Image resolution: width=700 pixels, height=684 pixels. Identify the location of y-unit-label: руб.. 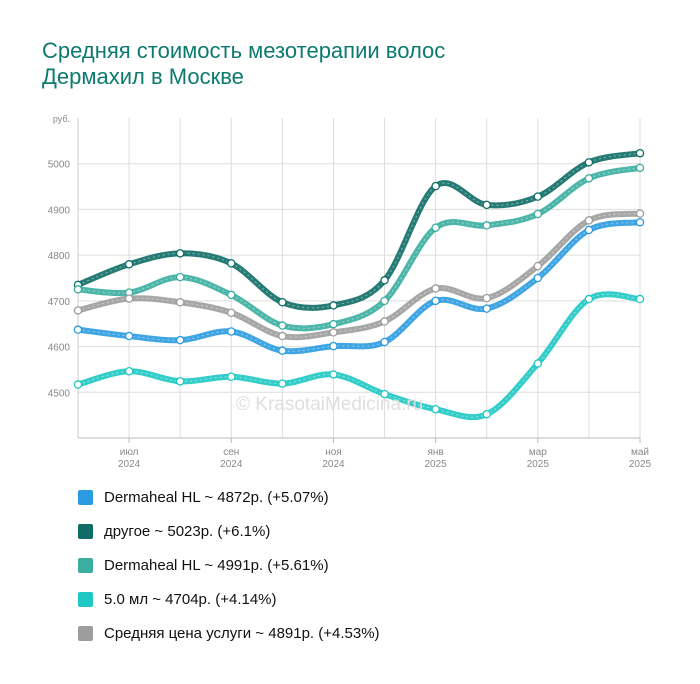
(61, 119).